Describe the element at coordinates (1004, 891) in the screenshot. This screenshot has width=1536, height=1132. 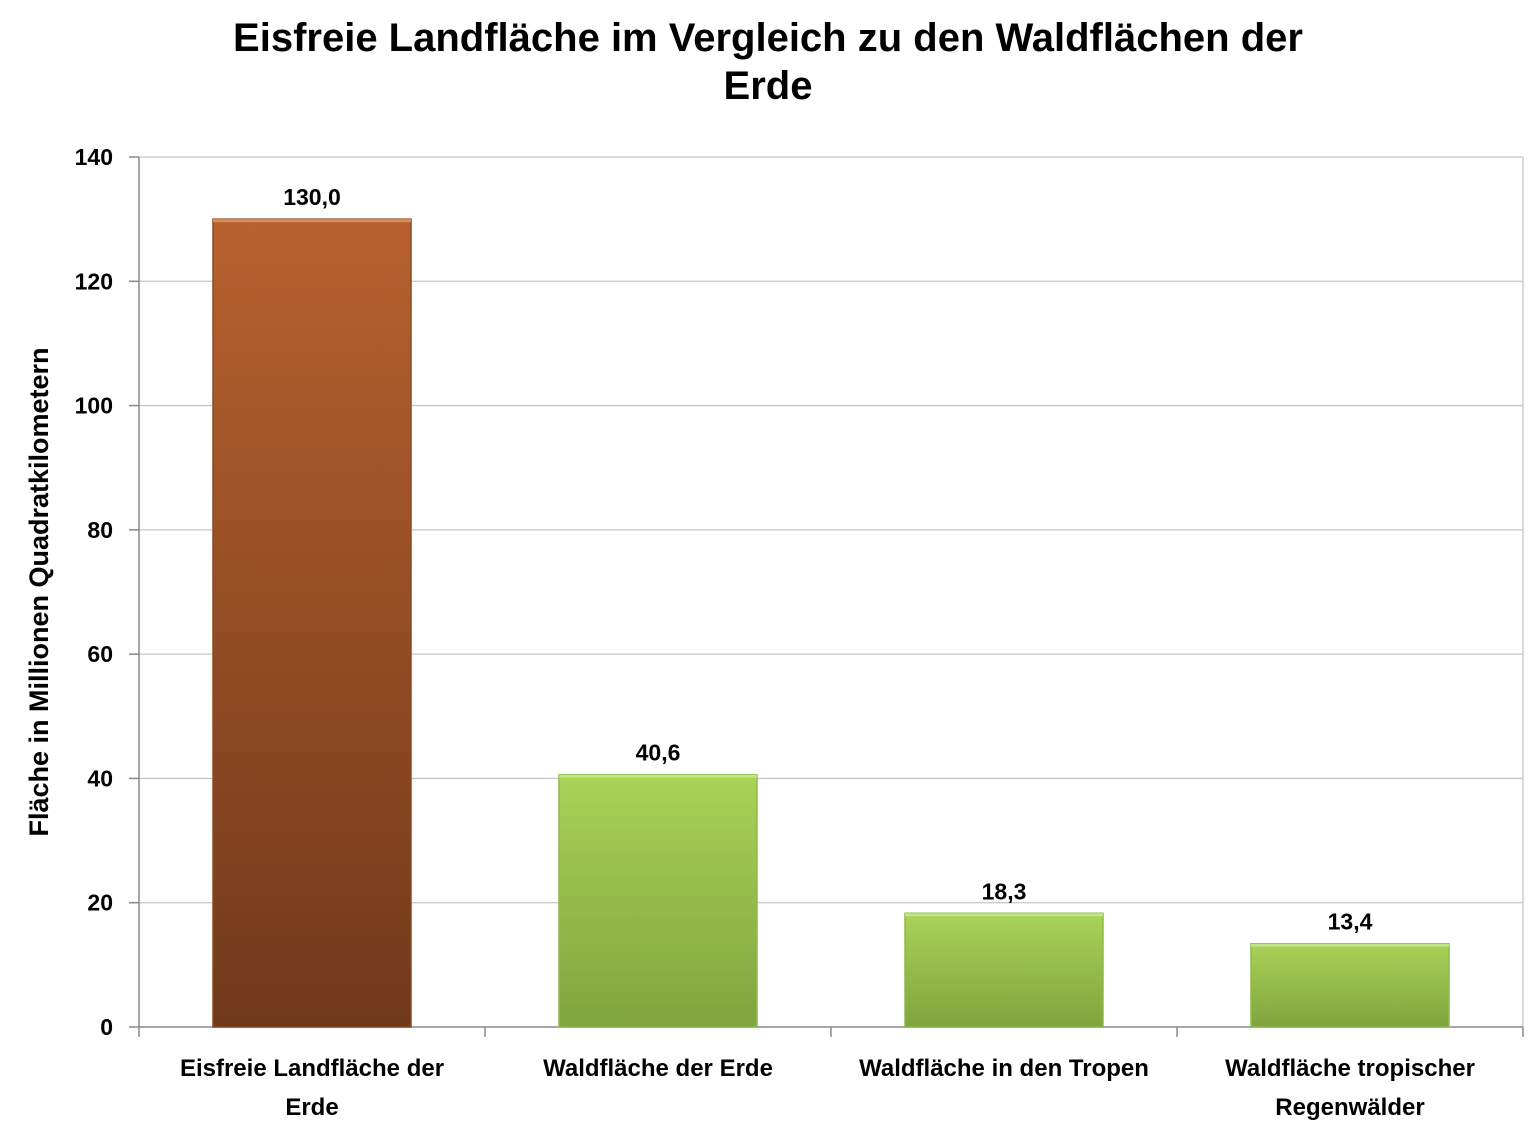
I see `data-label: 18,3` at that location.